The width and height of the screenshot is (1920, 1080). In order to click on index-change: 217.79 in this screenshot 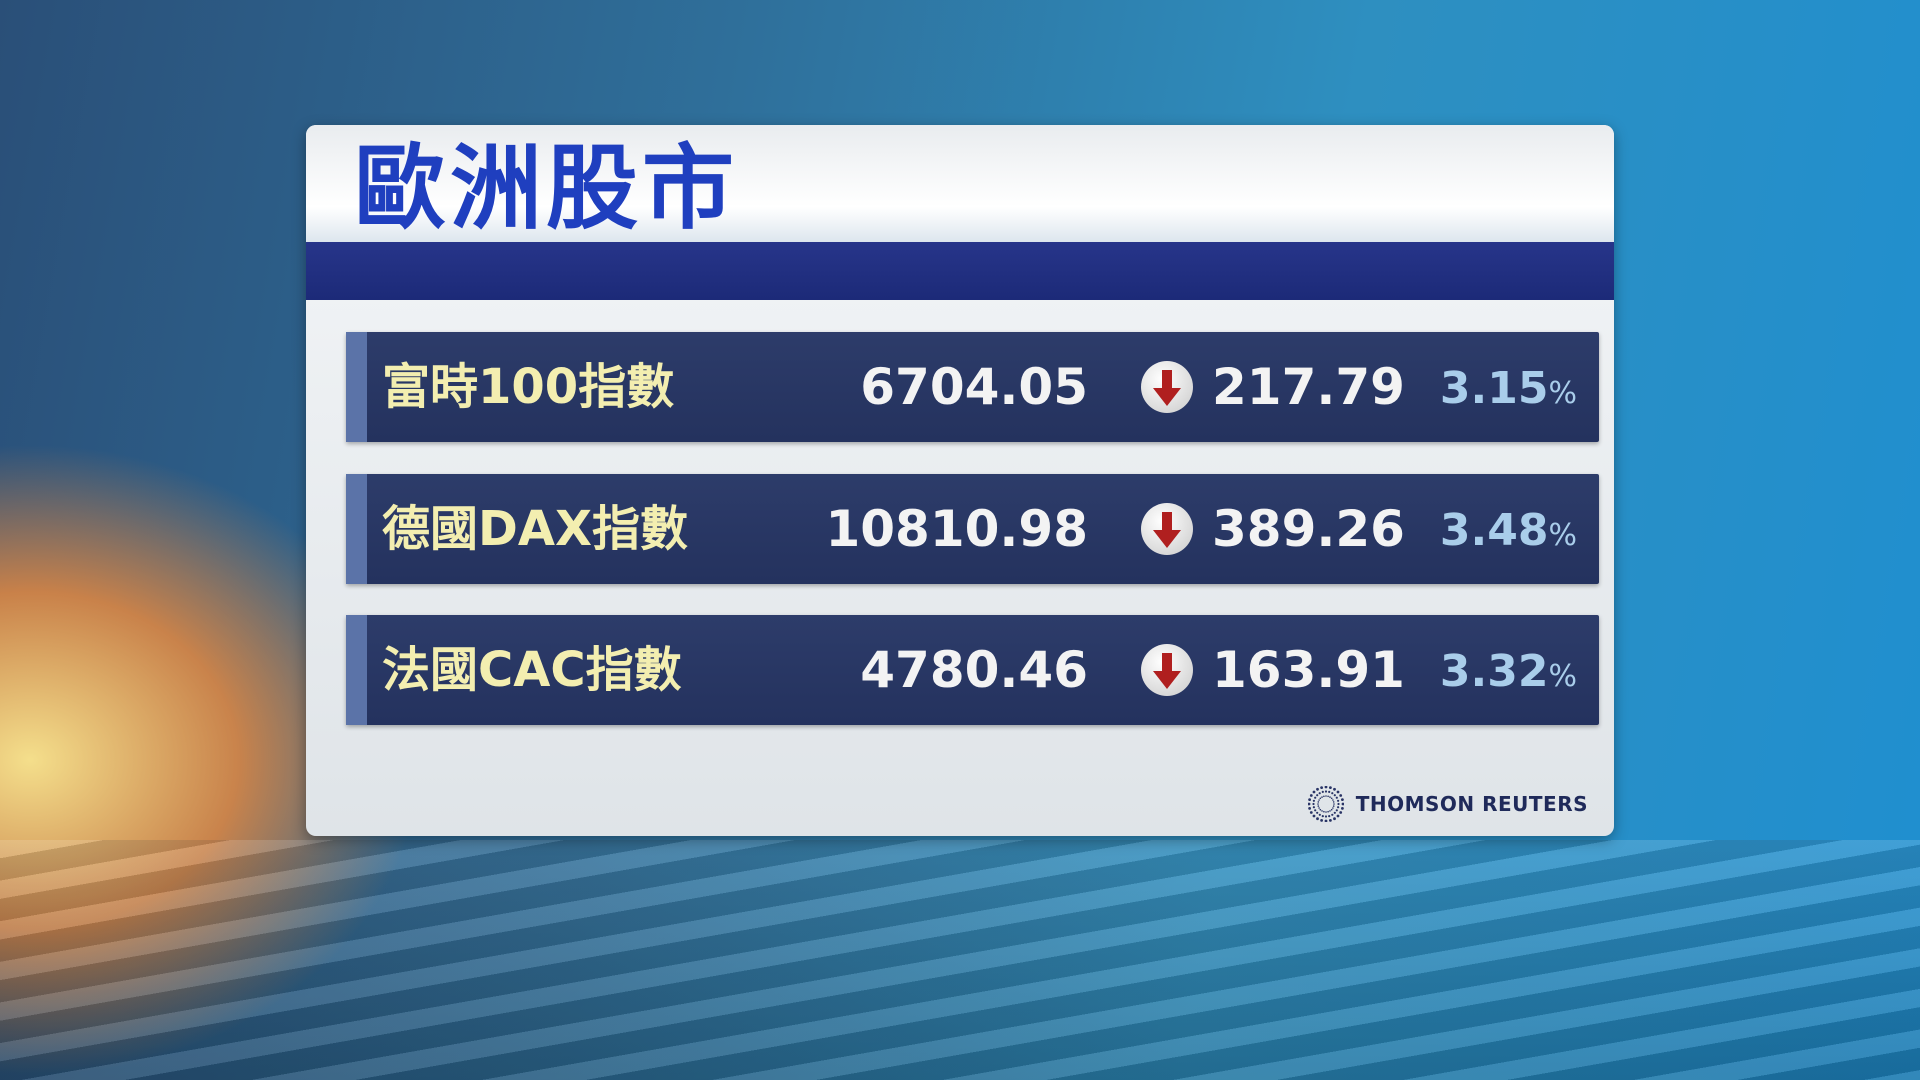, I will do `click(1308, 387)`.